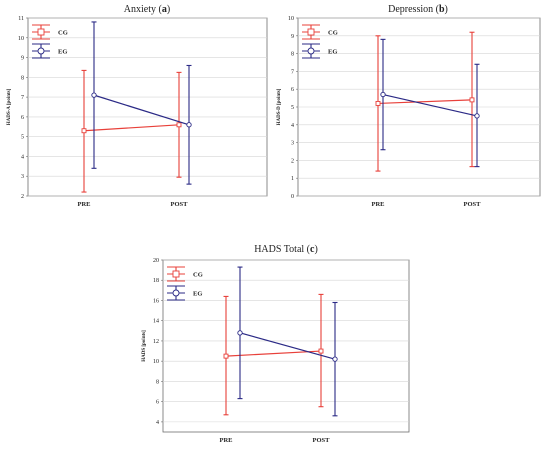  What do you see at coordinates (143, 9) in the screenshot?
I see `title-text: Anxiety (` at bounding box center [143, 9].